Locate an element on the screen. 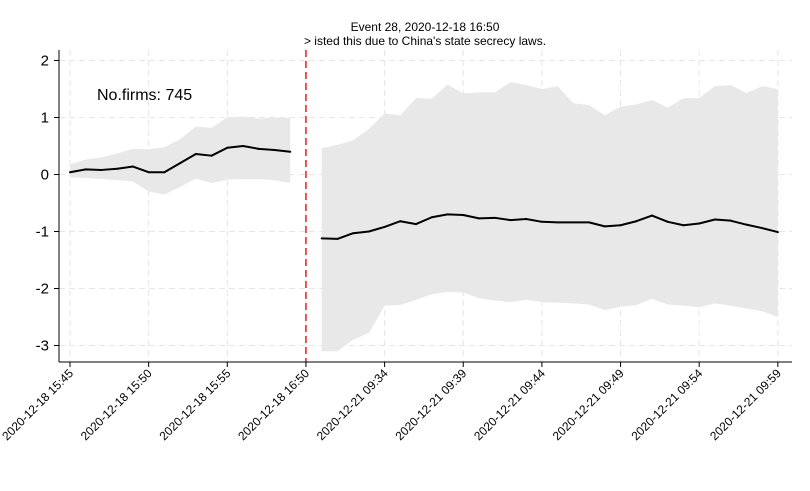 This screenshot has height=491, width=810. x-tick-label: 2020-12-18 16:50 is located at coordinates (273, 404).